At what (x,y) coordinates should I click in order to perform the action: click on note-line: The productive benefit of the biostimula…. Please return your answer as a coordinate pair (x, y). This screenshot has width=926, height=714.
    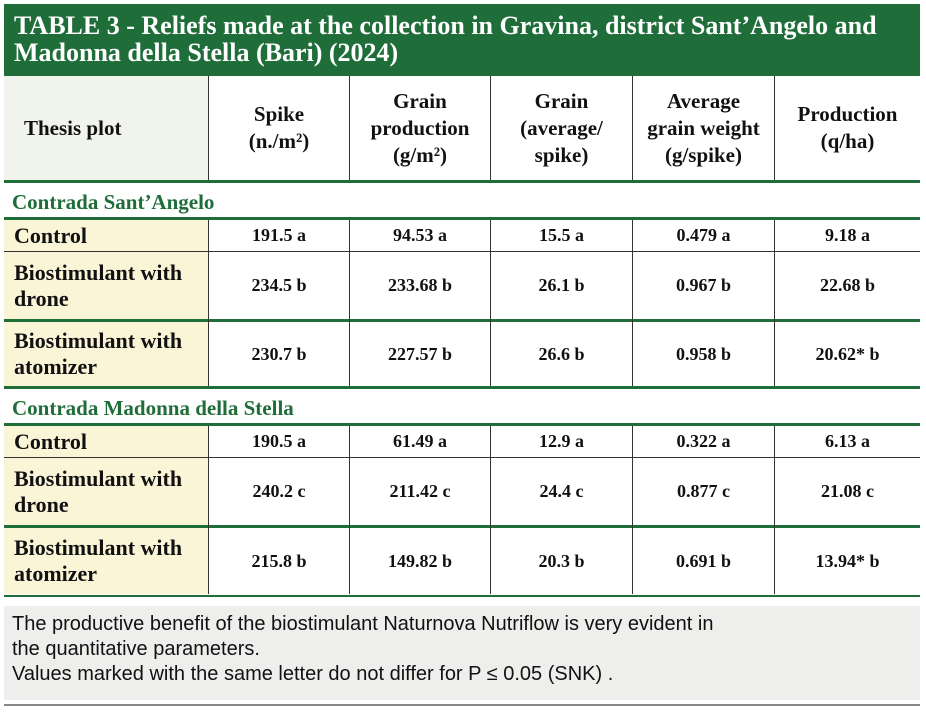
    Looking at the image, I should click on (363, 624).